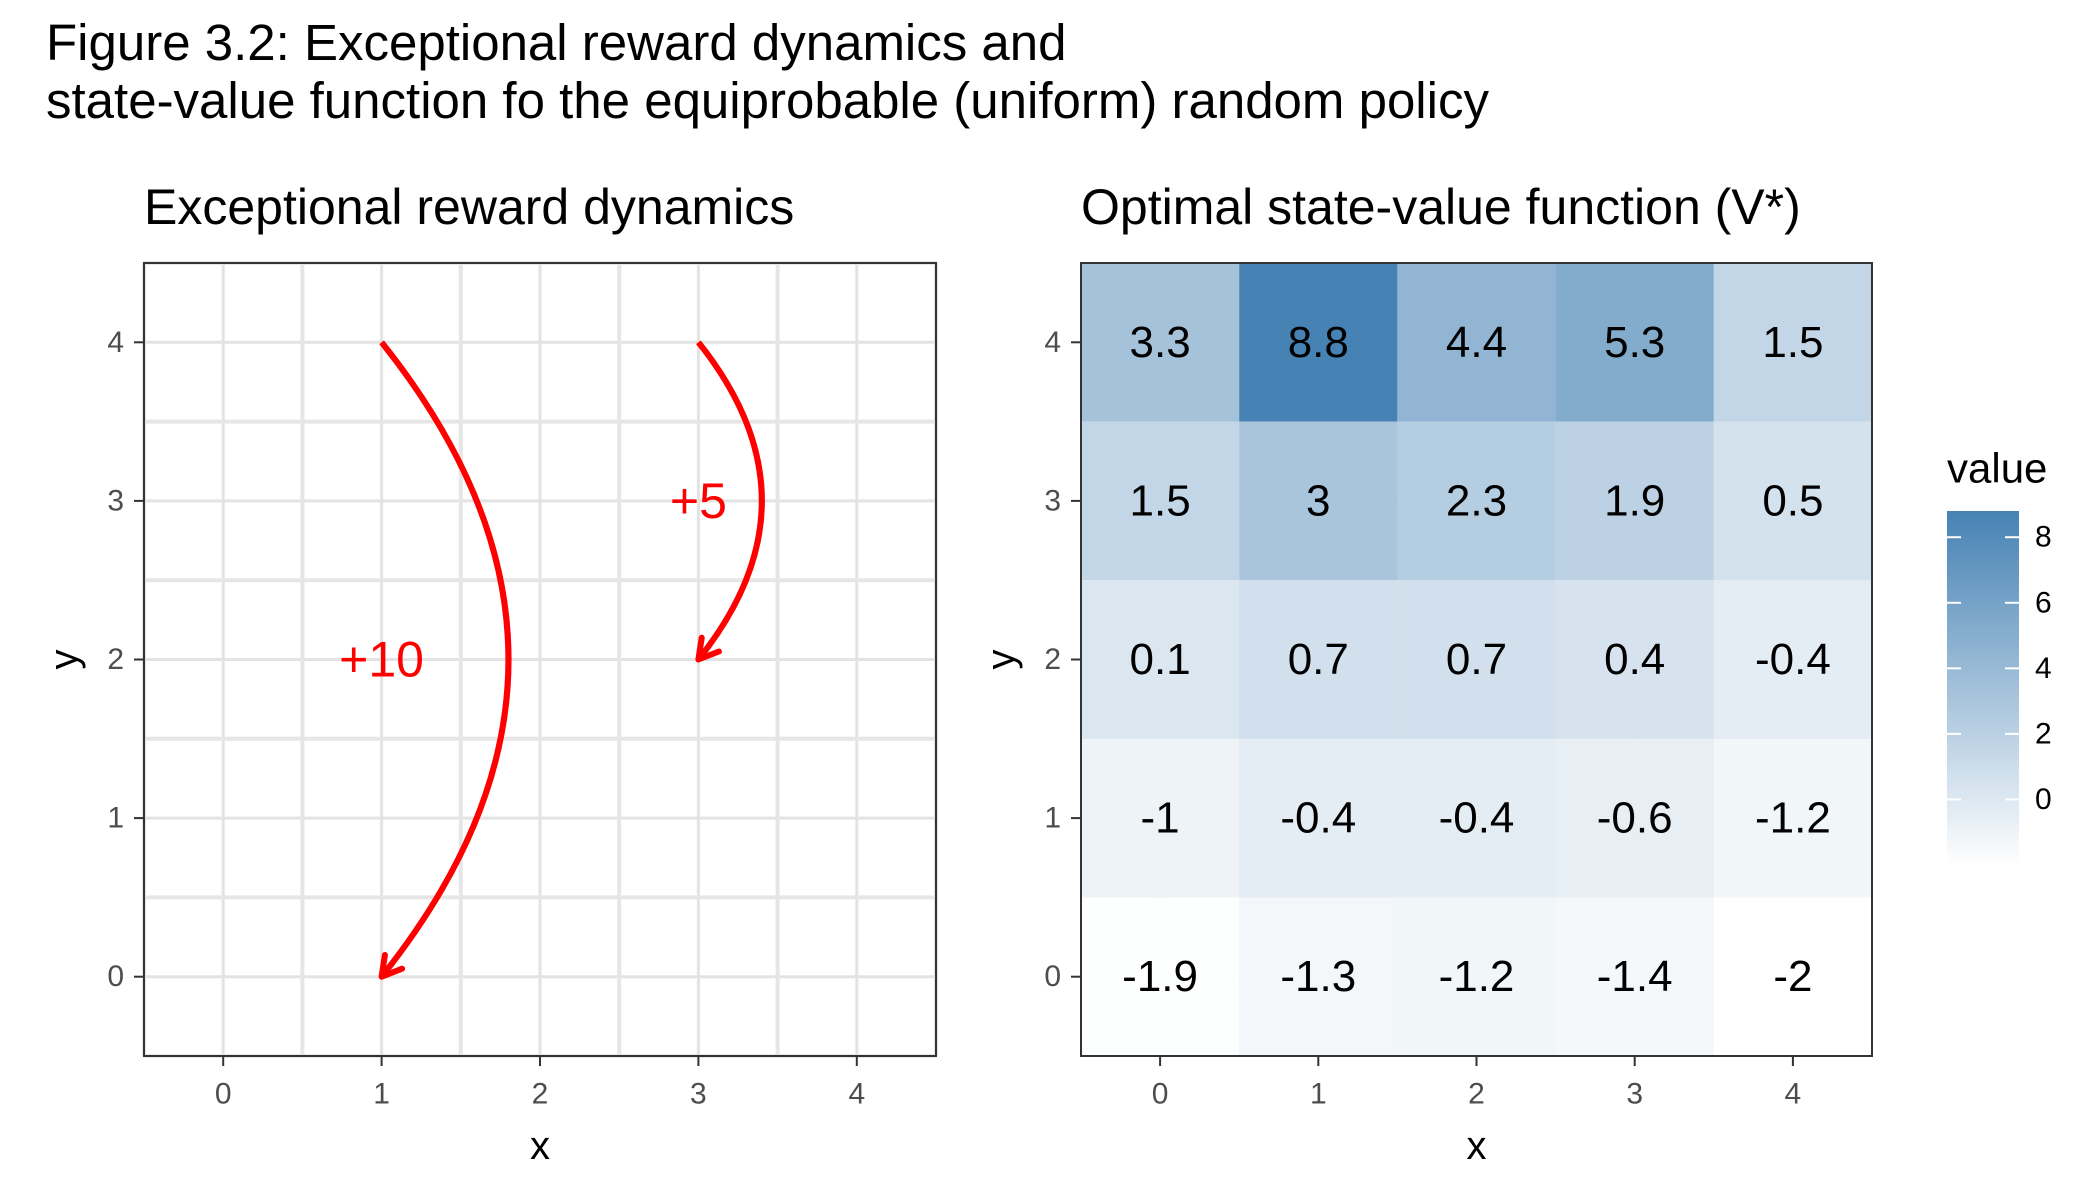 The height and width of the screenshot is (1200, 2100). I want to click on heatmap-label: 3, so click(1318, 500).